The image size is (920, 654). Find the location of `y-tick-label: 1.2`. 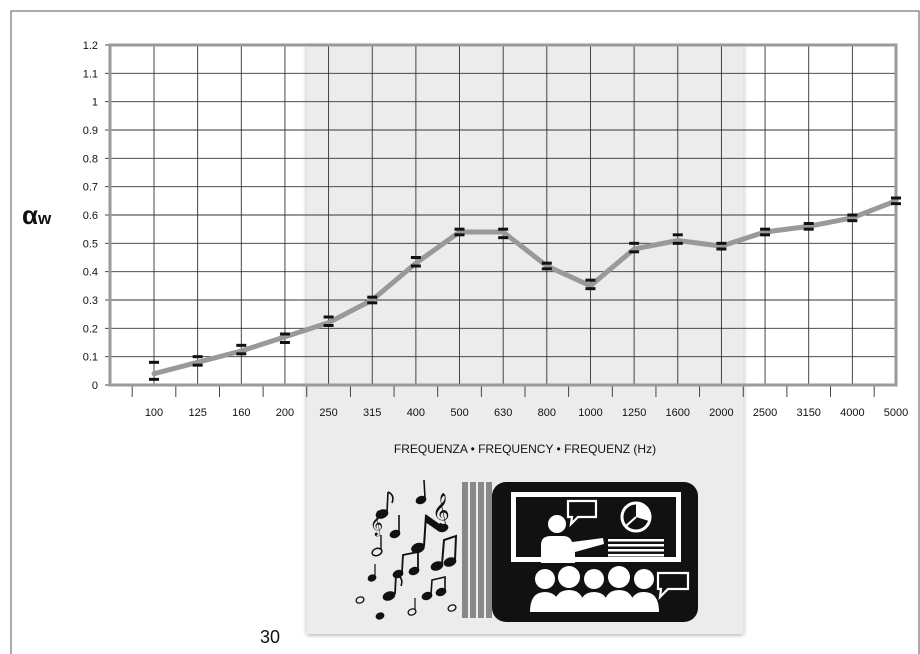

y-tick-label: 1.2 is located at coordinates (90, 46).